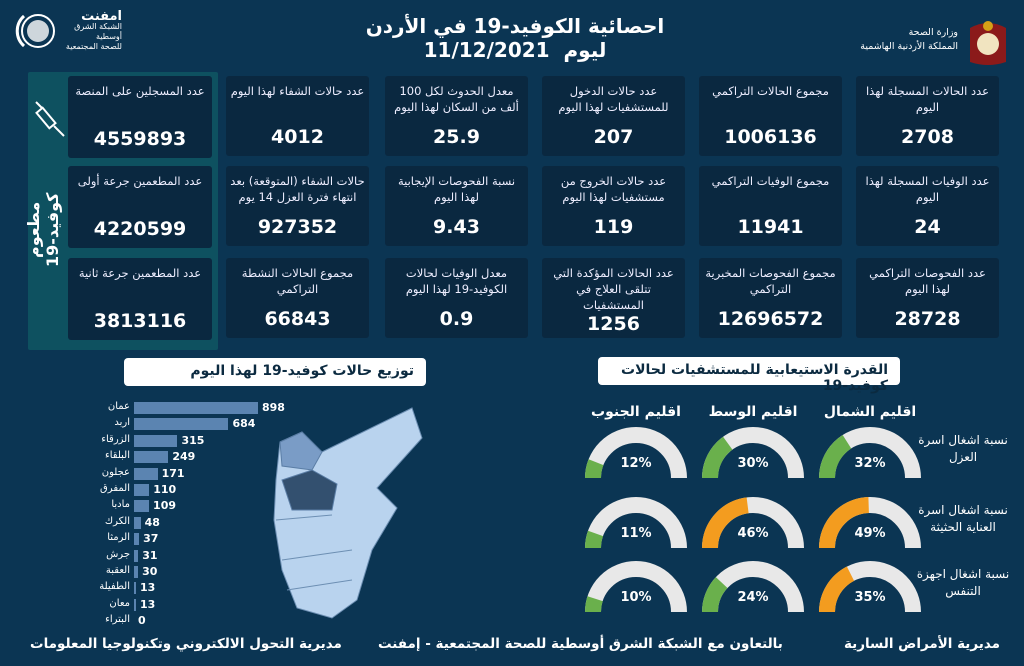  What do you see at coordinates (753, 533) in the screenshot?
I see `gauge-value: 46%` at bounding box center [753, 533].